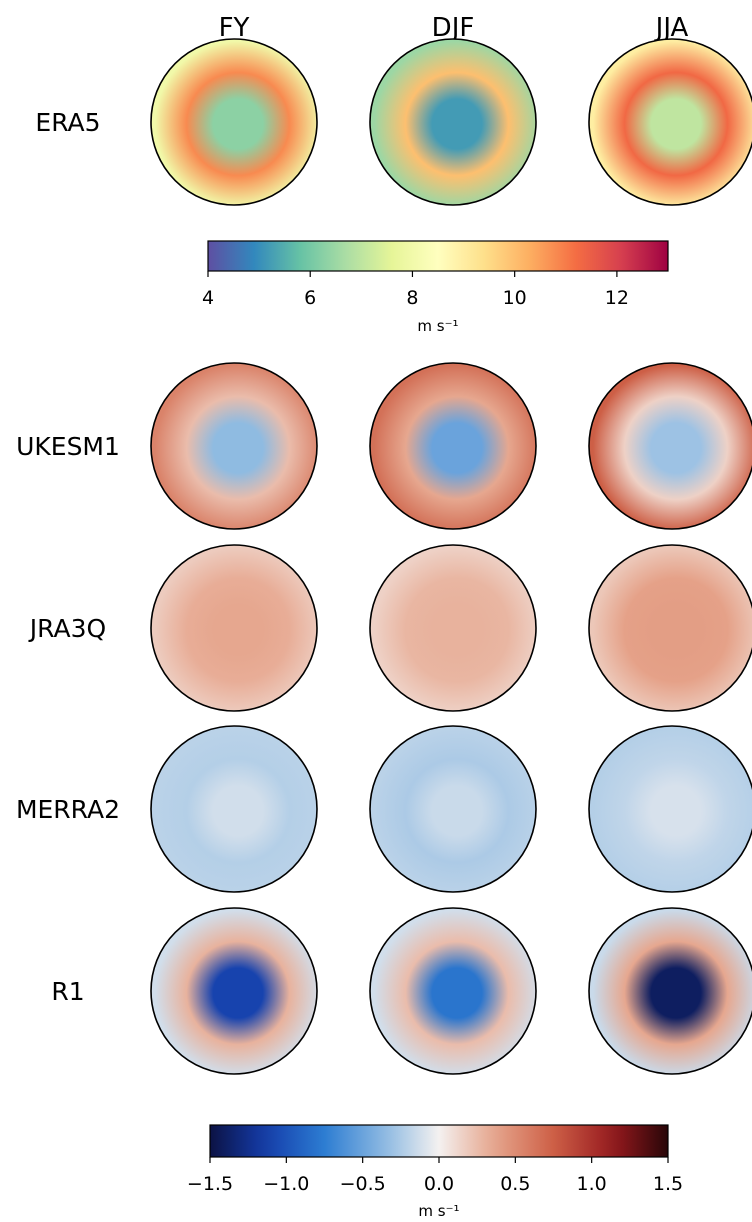 This screenshot has height=1222, width=752. I want to click on map-ukesm1-fy, so click(234, 446).